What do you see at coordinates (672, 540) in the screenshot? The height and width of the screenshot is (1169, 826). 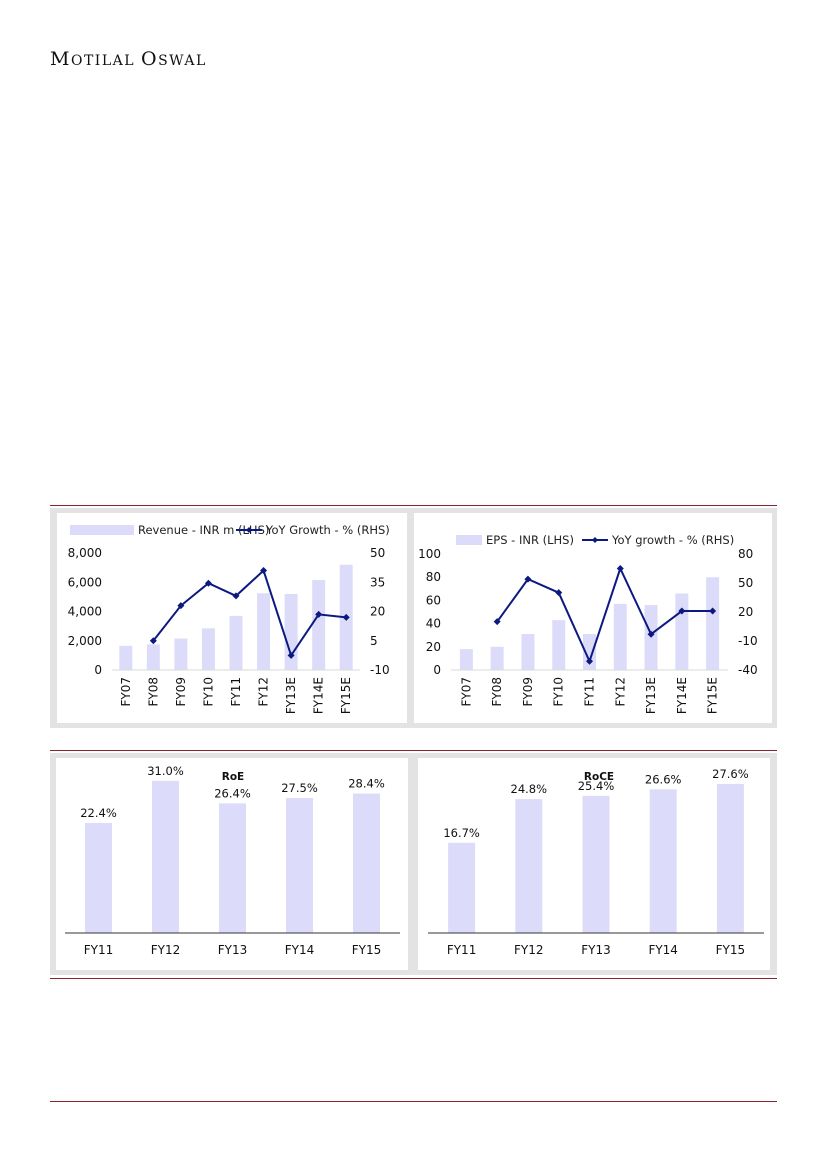 I see `legend-label-line: YoY growth - % (RHS)` at bounding box center [672, 540].